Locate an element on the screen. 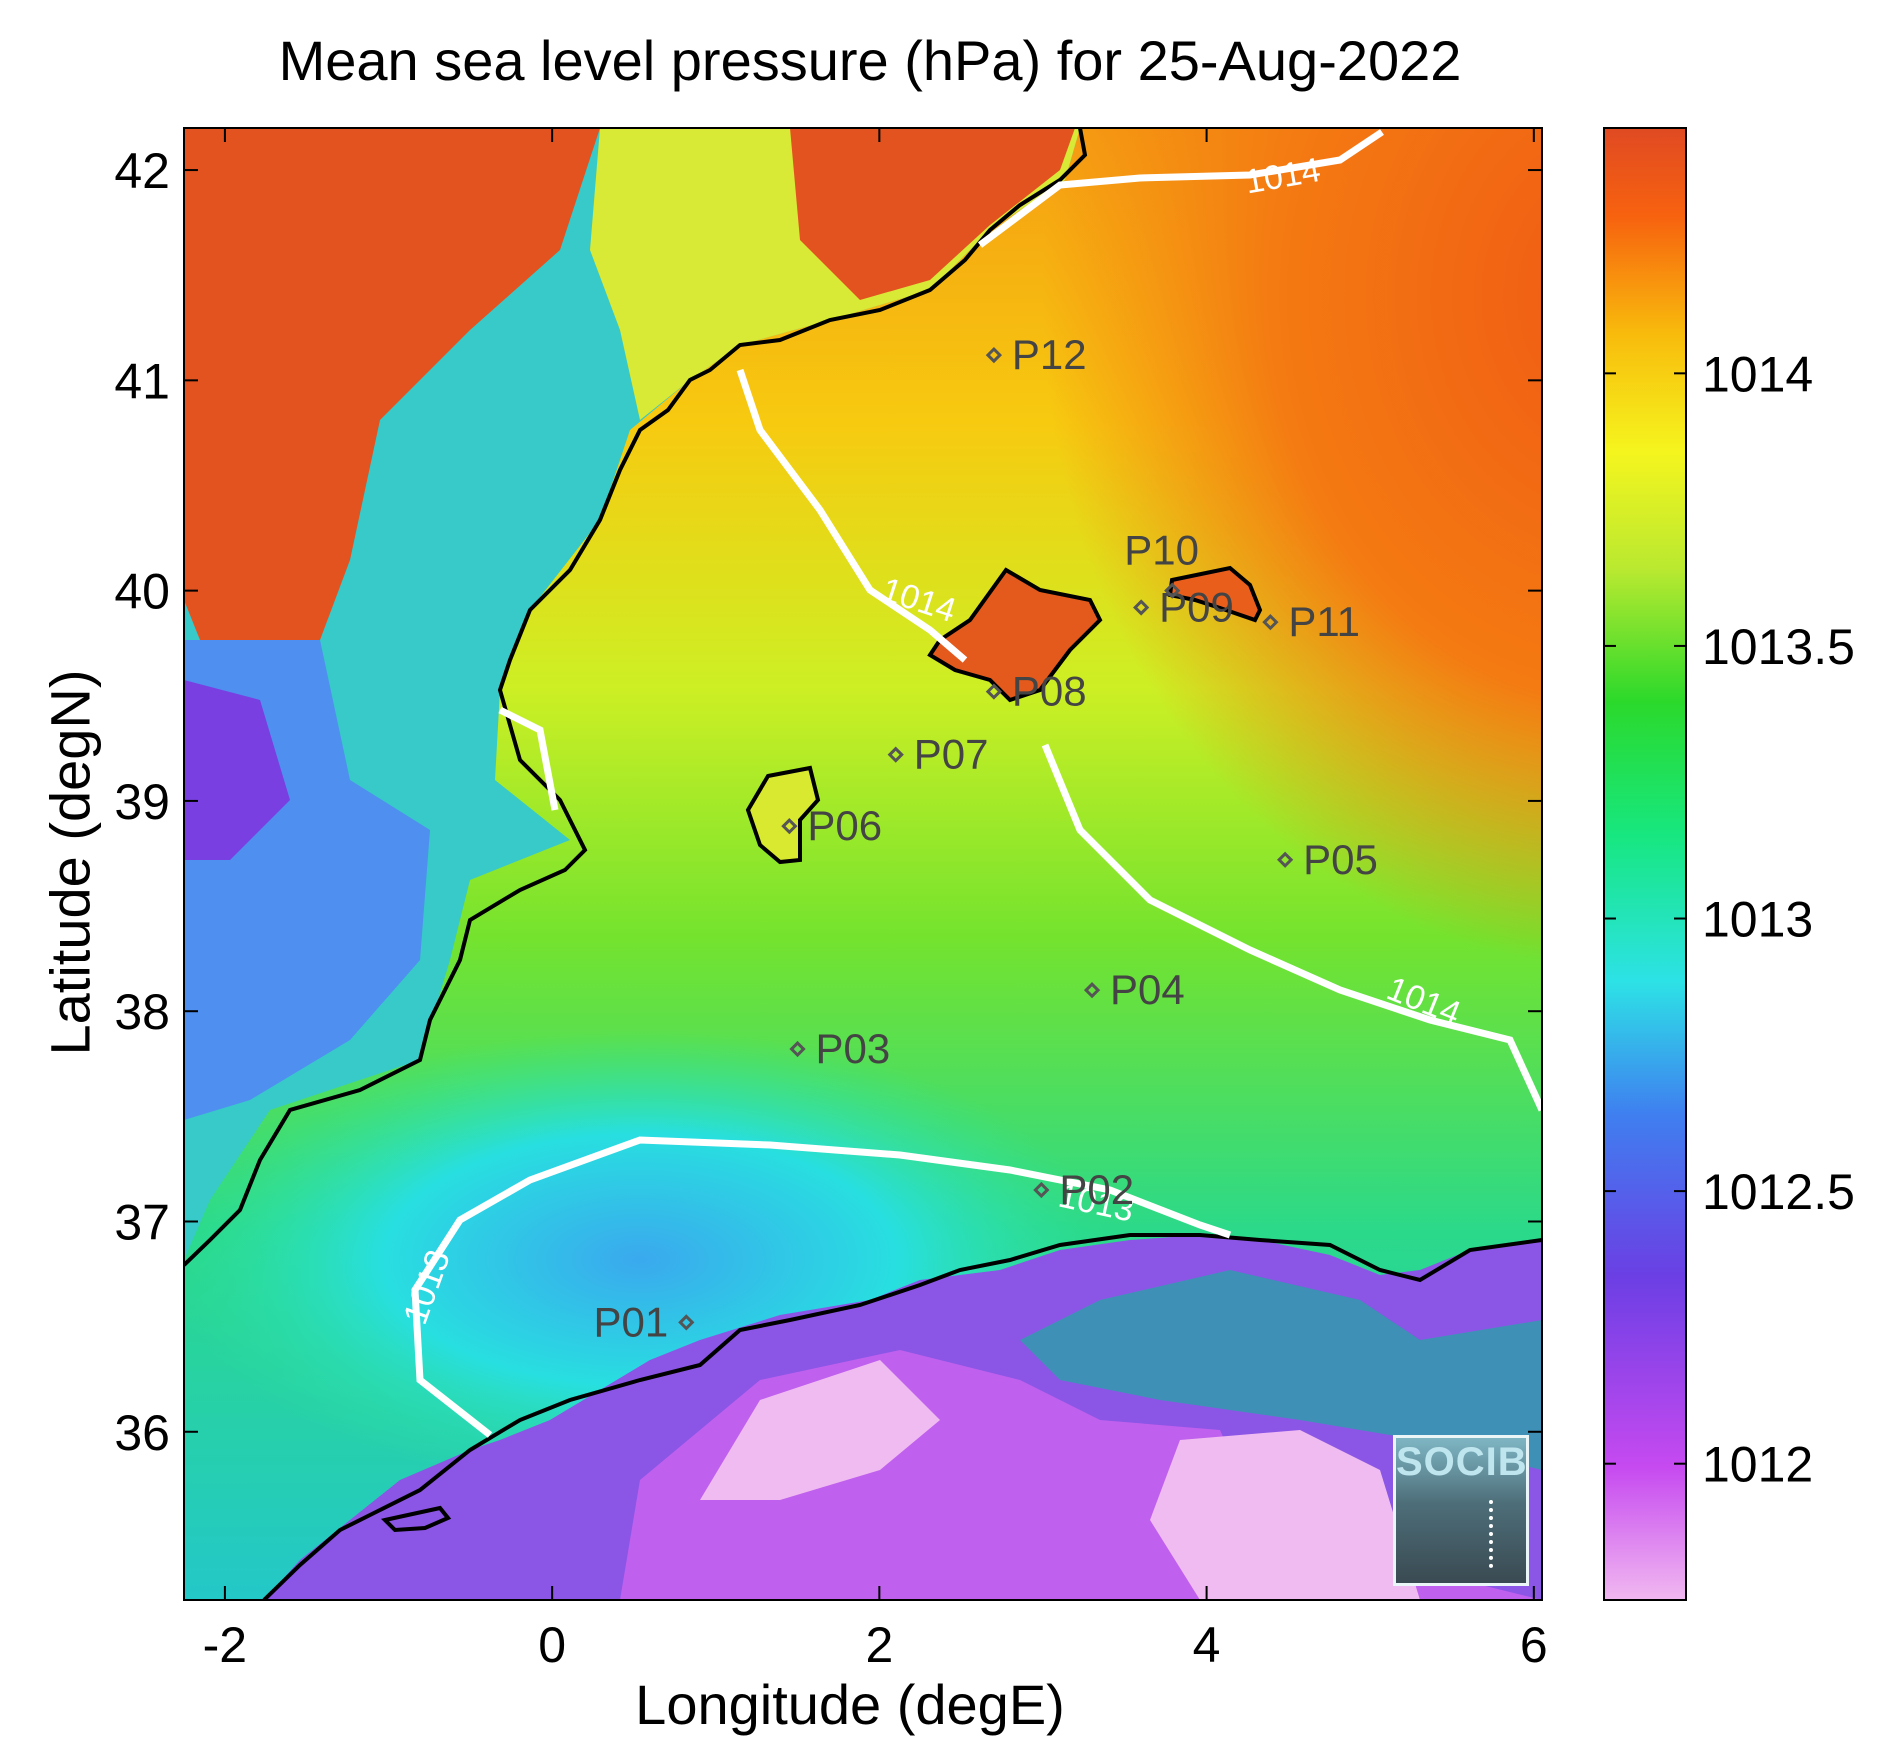 The width and height of the screenshot is (1904, 1758). station-label: P09 is located at coordinates (1196, 606).